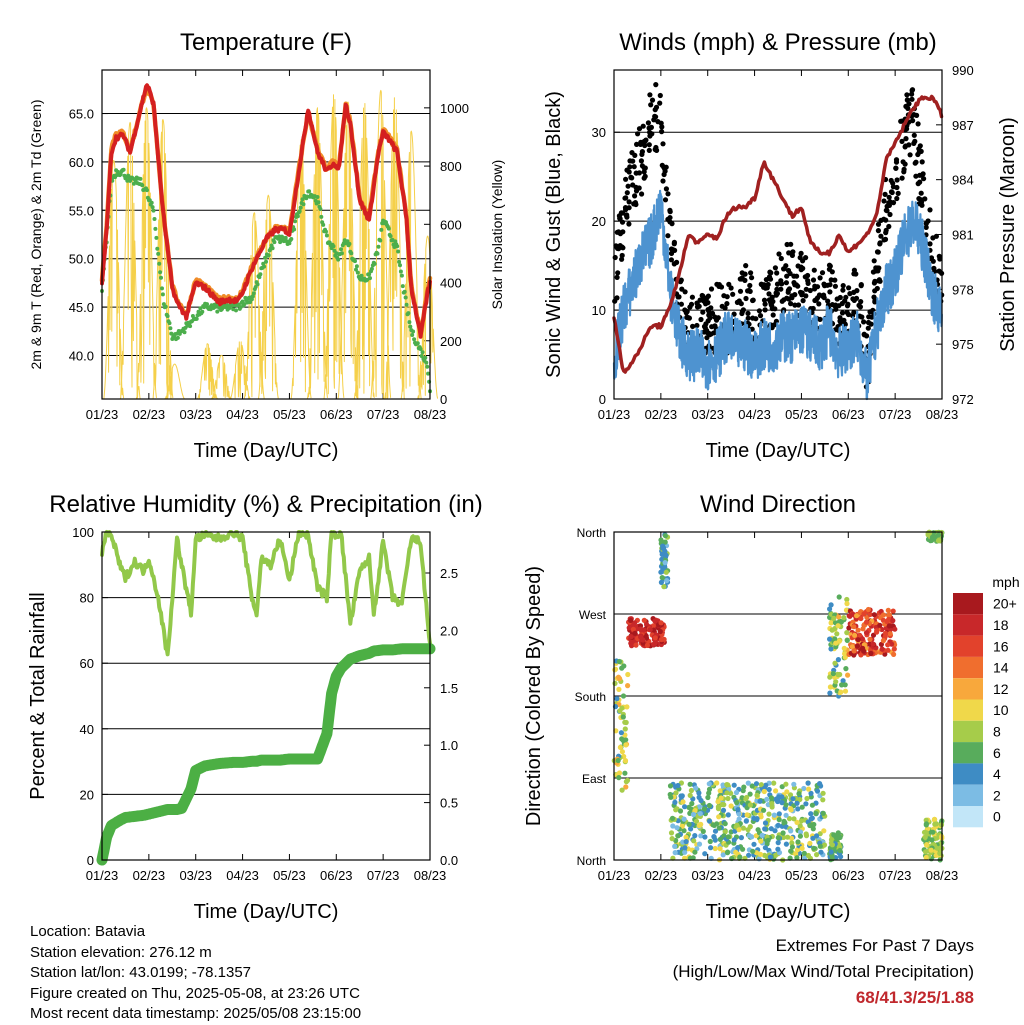  I want to click on elevation-text: Station elevation: 276.12 m, so click(121, 952).